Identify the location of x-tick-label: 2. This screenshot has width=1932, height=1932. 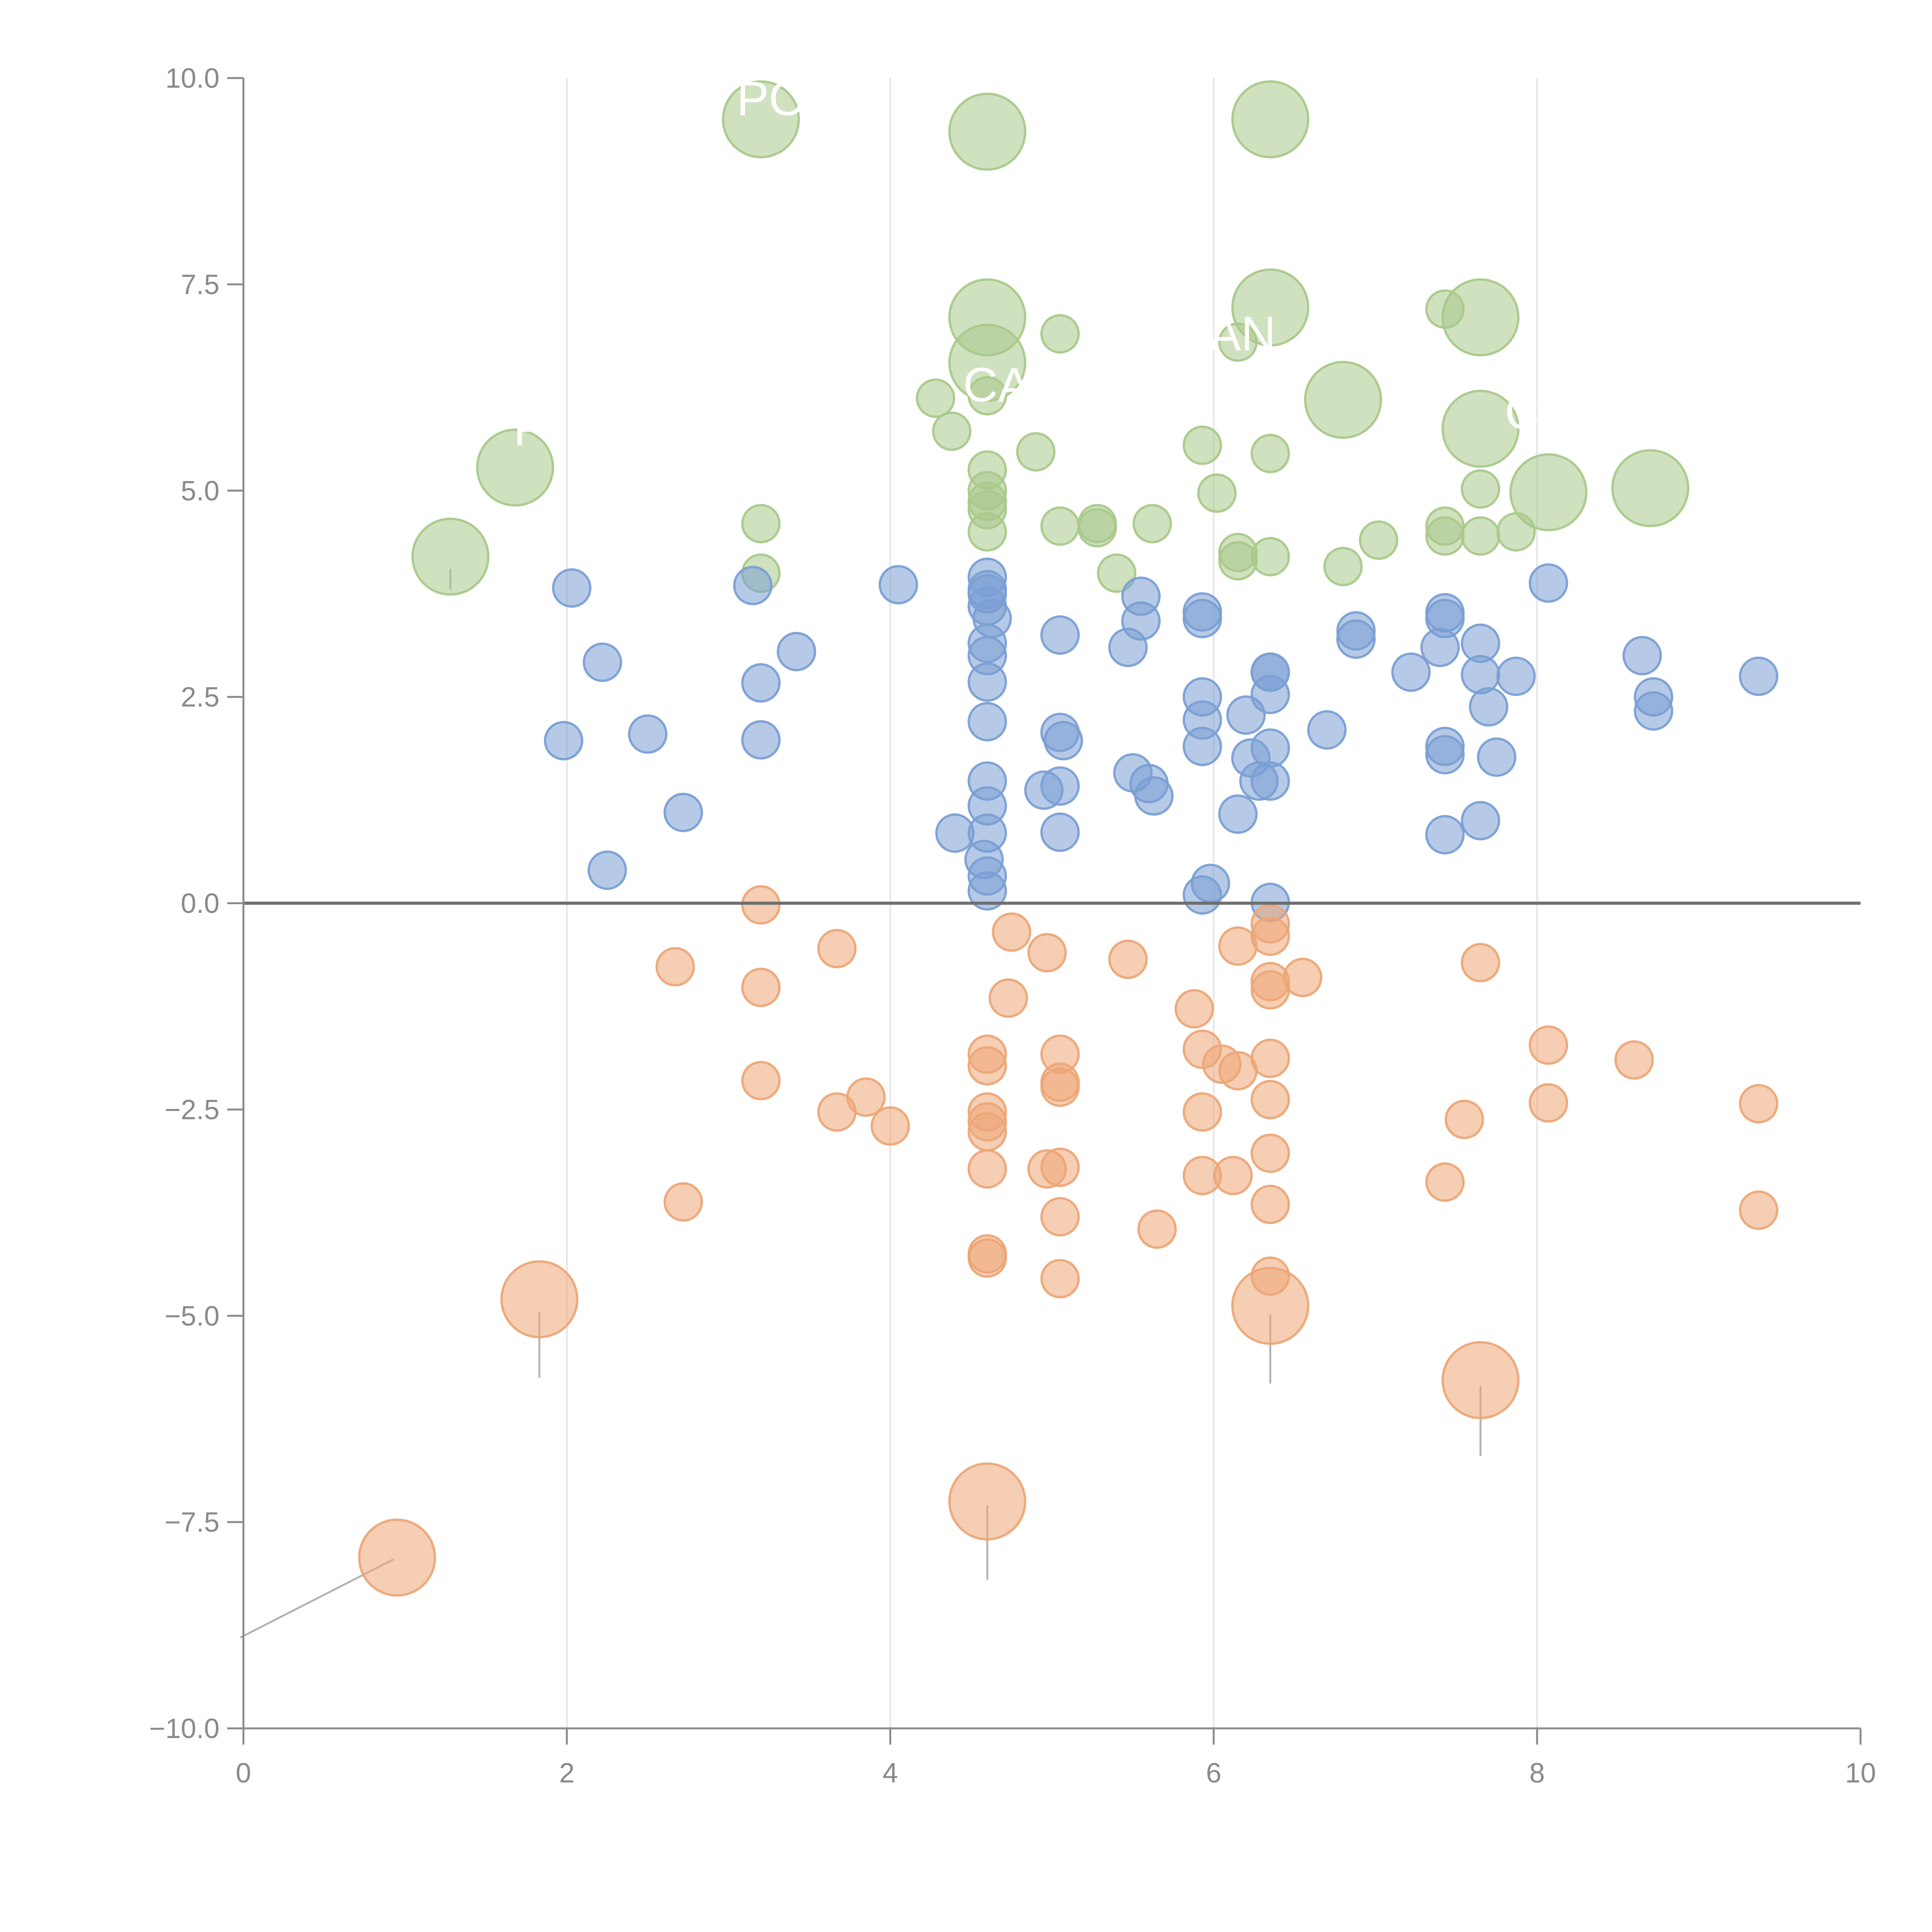
(567, 1773).